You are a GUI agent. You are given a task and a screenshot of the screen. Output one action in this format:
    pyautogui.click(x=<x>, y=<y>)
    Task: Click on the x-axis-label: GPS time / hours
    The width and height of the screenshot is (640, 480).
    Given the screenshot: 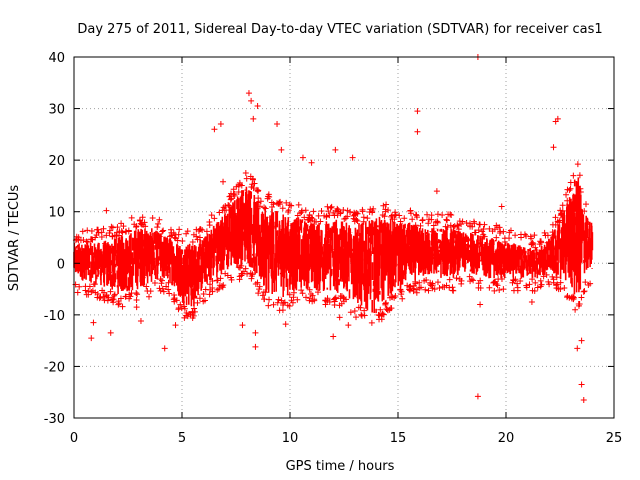 What is the action you would take?
    pyautogui.click(x=340, y=466)
    